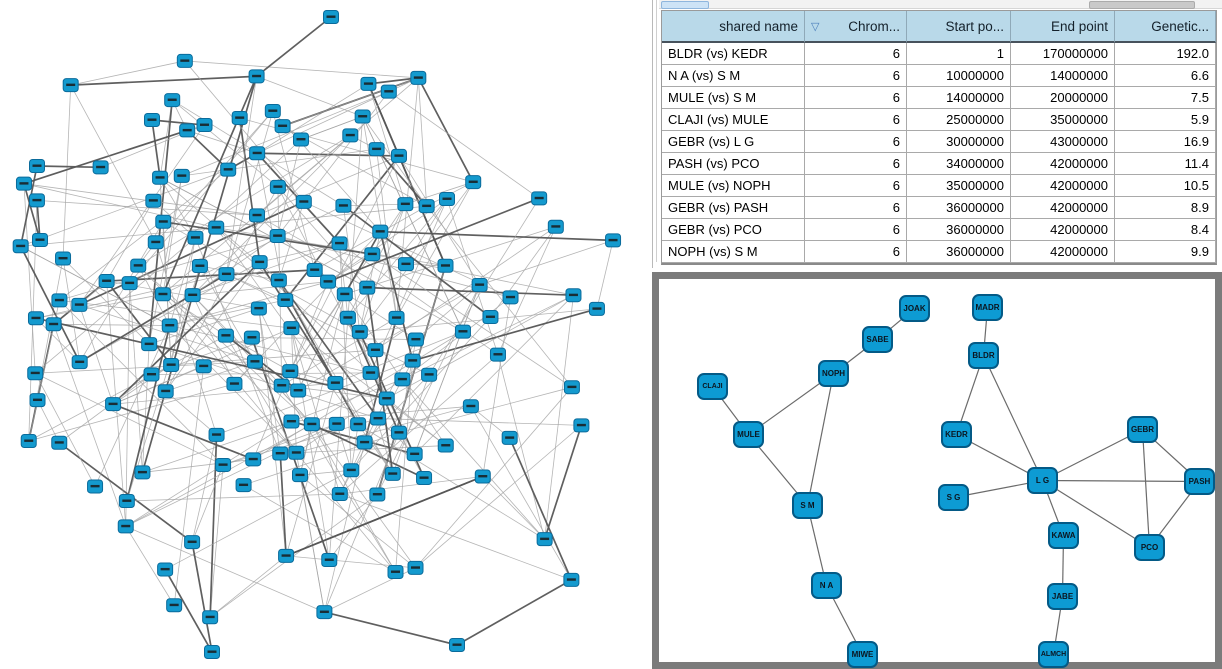  What do you see at coordinates (1165, 186) in the screenshot?
I see `cell-genetic: 10.5` at bounding box center [1165, 186].